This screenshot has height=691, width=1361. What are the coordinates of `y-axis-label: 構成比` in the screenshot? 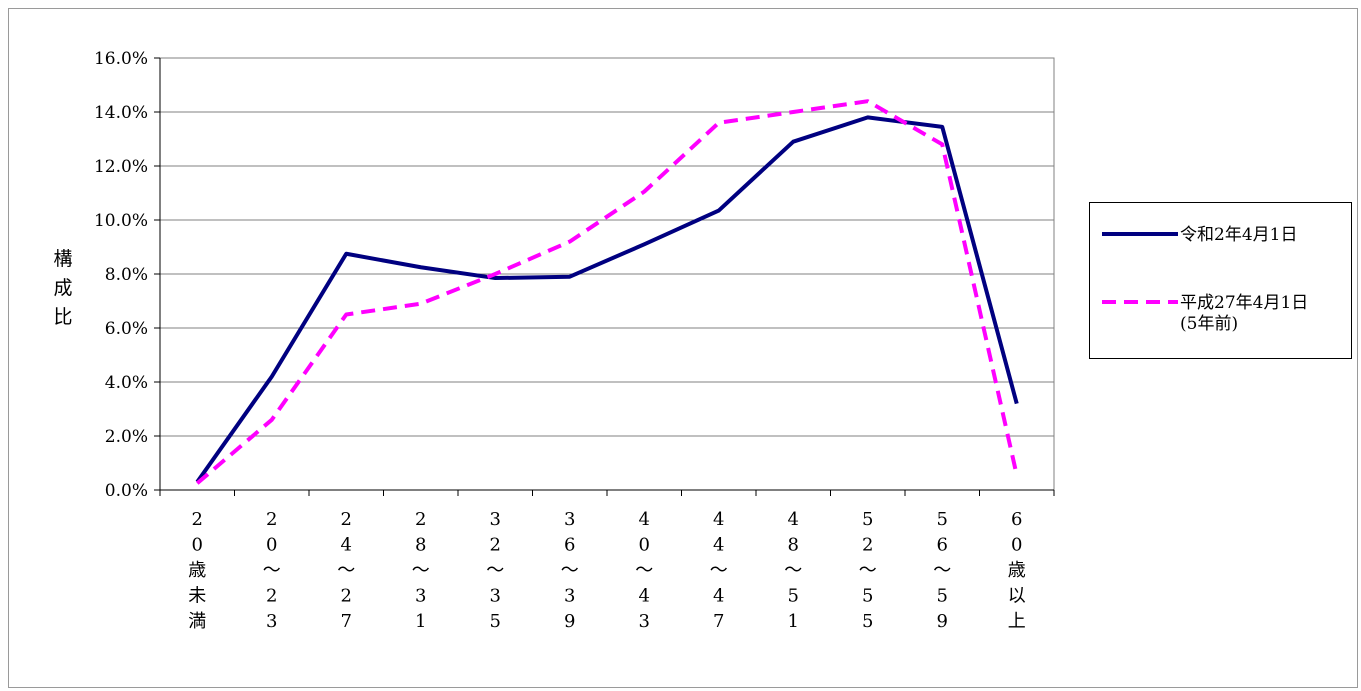 It's located at (63, 288).